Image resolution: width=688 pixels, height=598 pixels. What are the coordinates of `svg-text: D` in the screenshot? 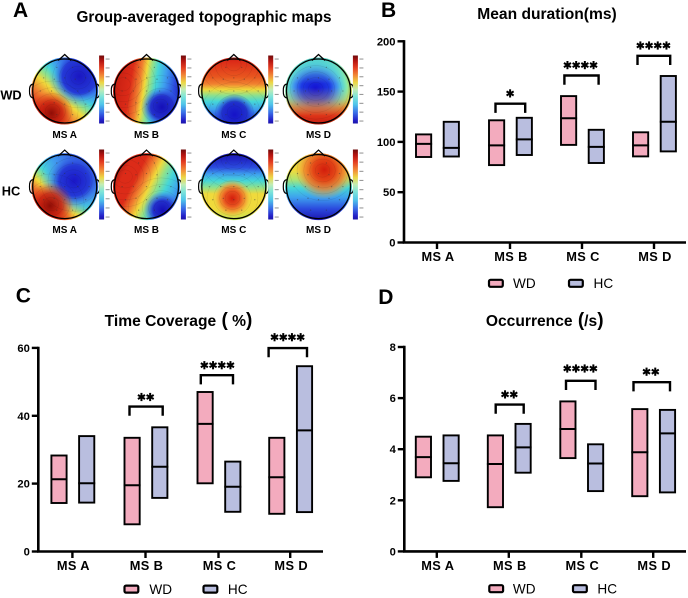 It's located at (385, 297).